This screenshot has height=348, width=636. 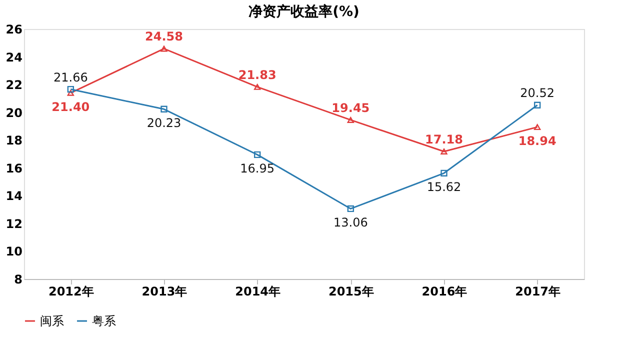 I want to click on data-label: 20.52, so click(x=537, y=93).